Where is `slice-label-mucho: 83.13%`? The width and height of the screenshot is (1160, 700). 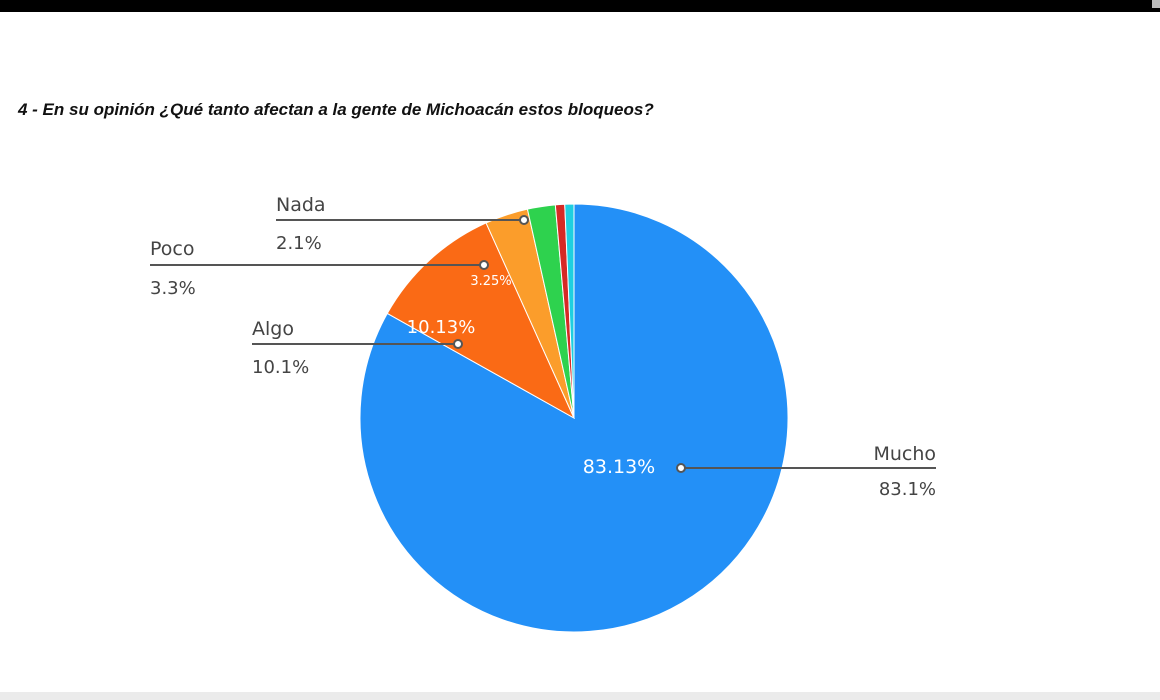
slice-label-mucho: 83.13% is located at coordinates (619, 467).